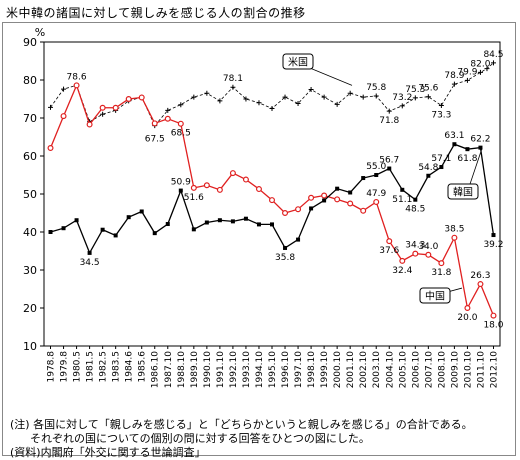  What do you see at coordinates (312, 369) in the screenshot?
I see `x-tick-label: 1998.10` at bounding box center [312, 369].